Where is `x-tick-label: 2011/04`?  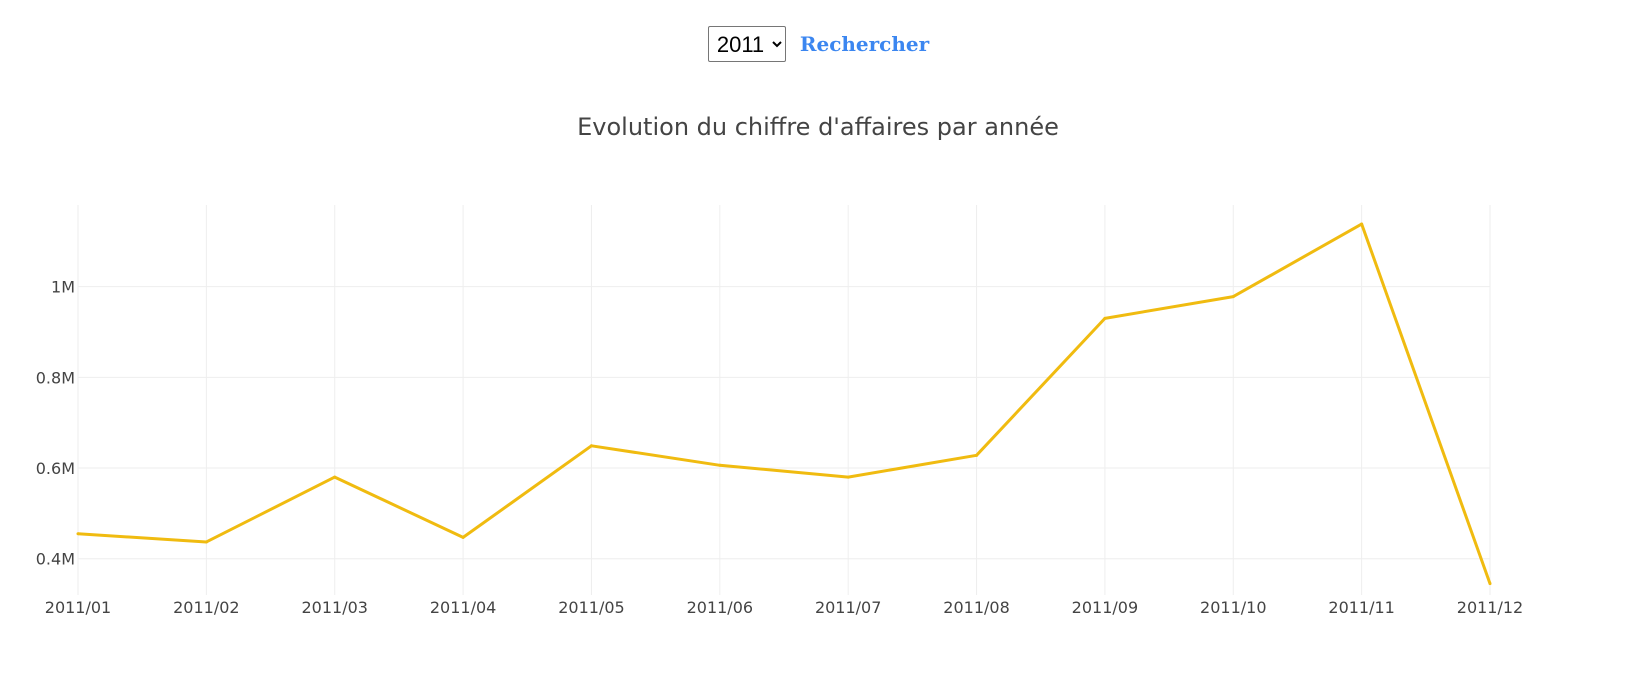 x-tick-label: 2011/04 is located at coordinates (463, 607).